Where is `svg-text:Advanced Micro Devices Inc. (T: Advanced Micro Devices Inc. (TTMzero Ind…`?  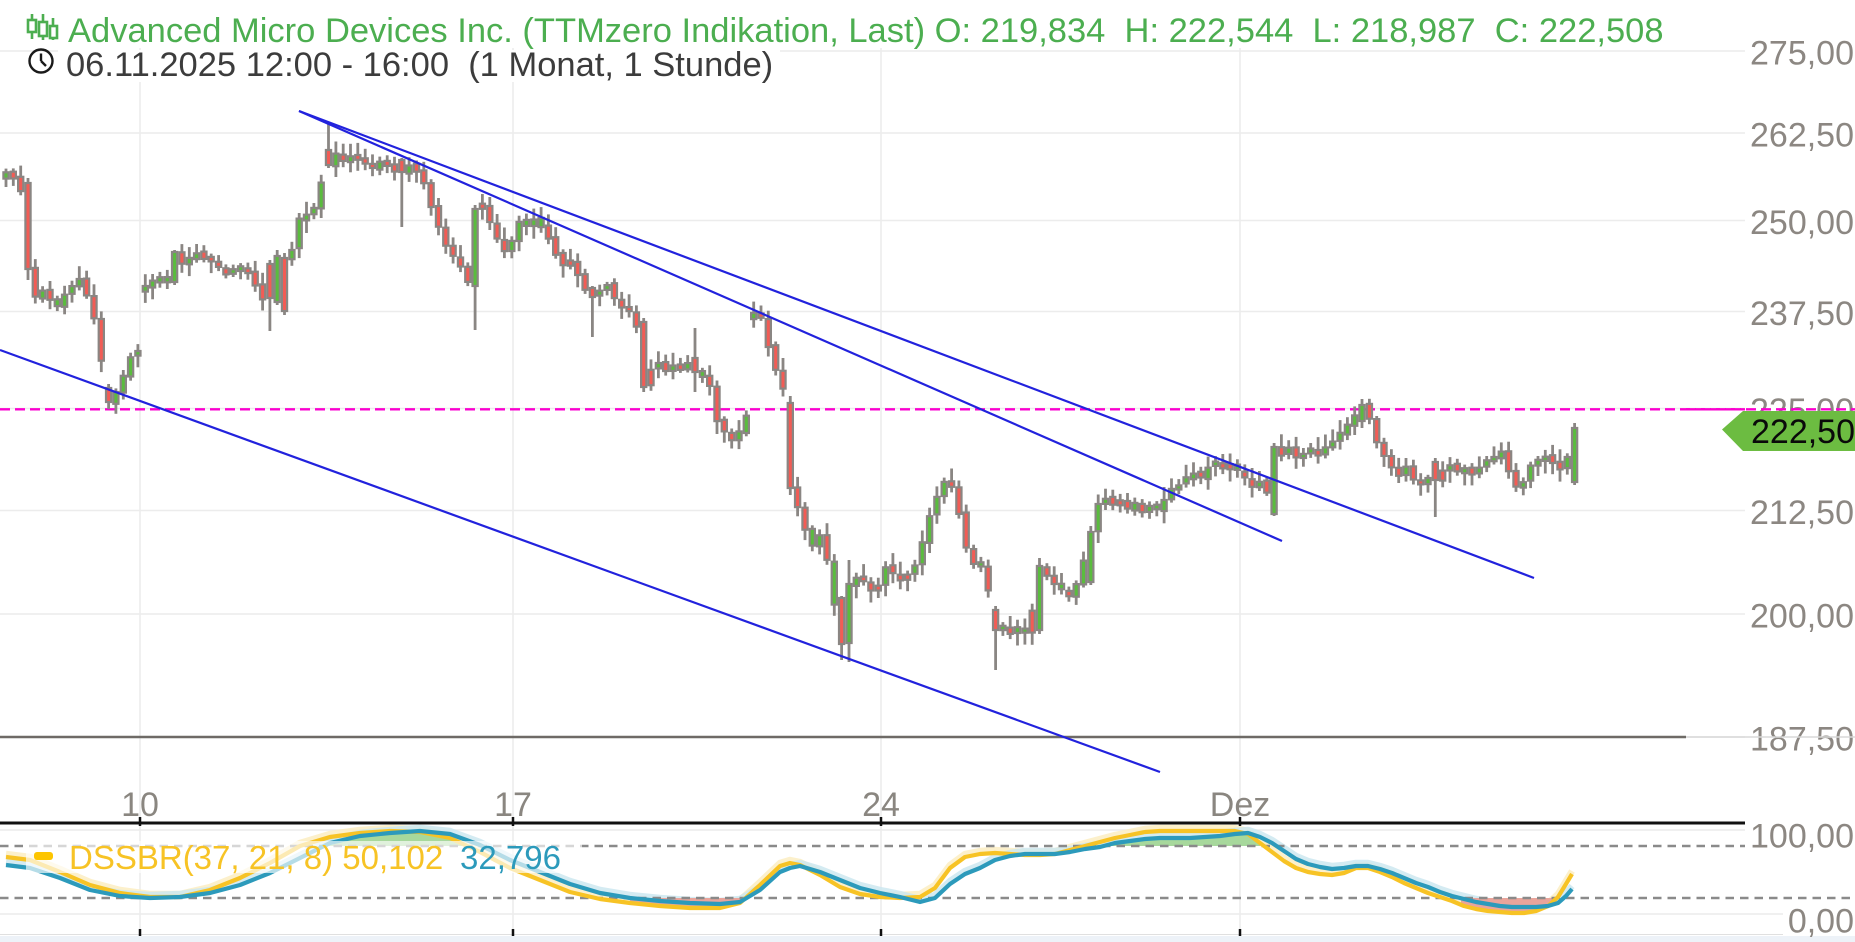 svg-text:Advanced Micro Devices Inc. (T: Advanced Micro Devices Inc. (TTMzero Ind… is located at coordinates (866, 31).